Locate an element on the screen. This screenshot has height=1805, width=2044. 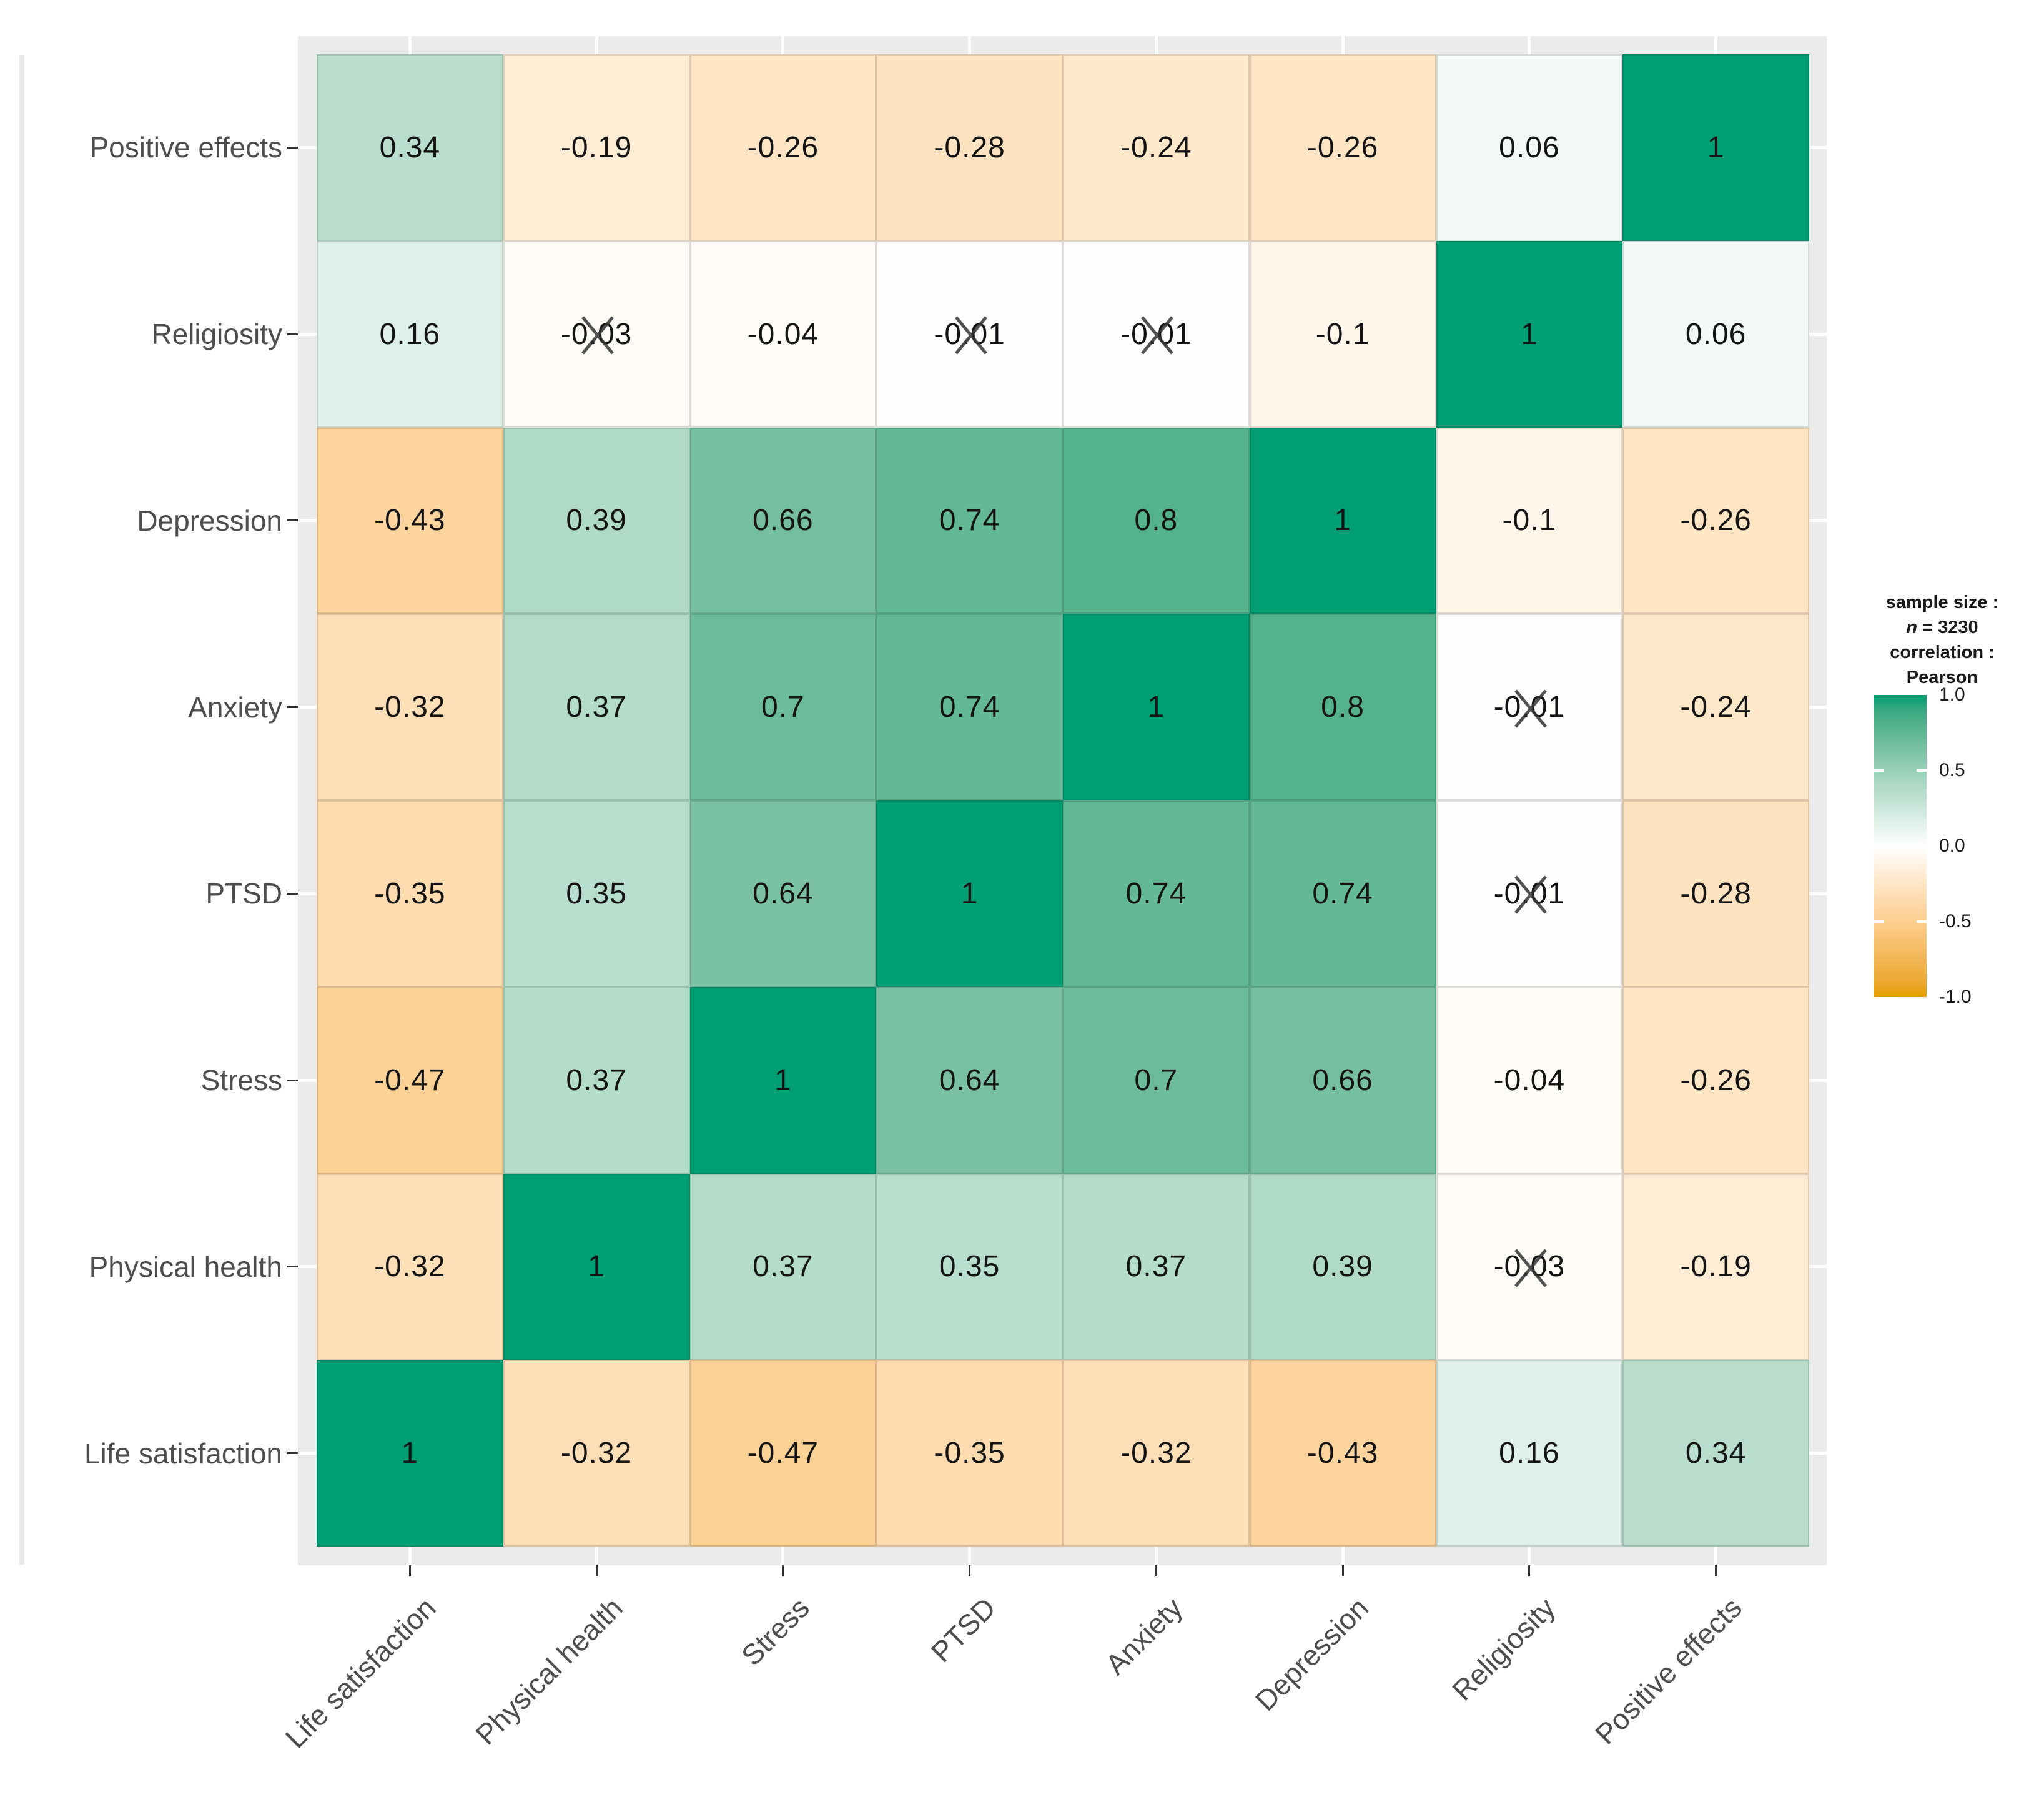
x-axis-label: Positive effects is located at coordinates (1669, 1671).